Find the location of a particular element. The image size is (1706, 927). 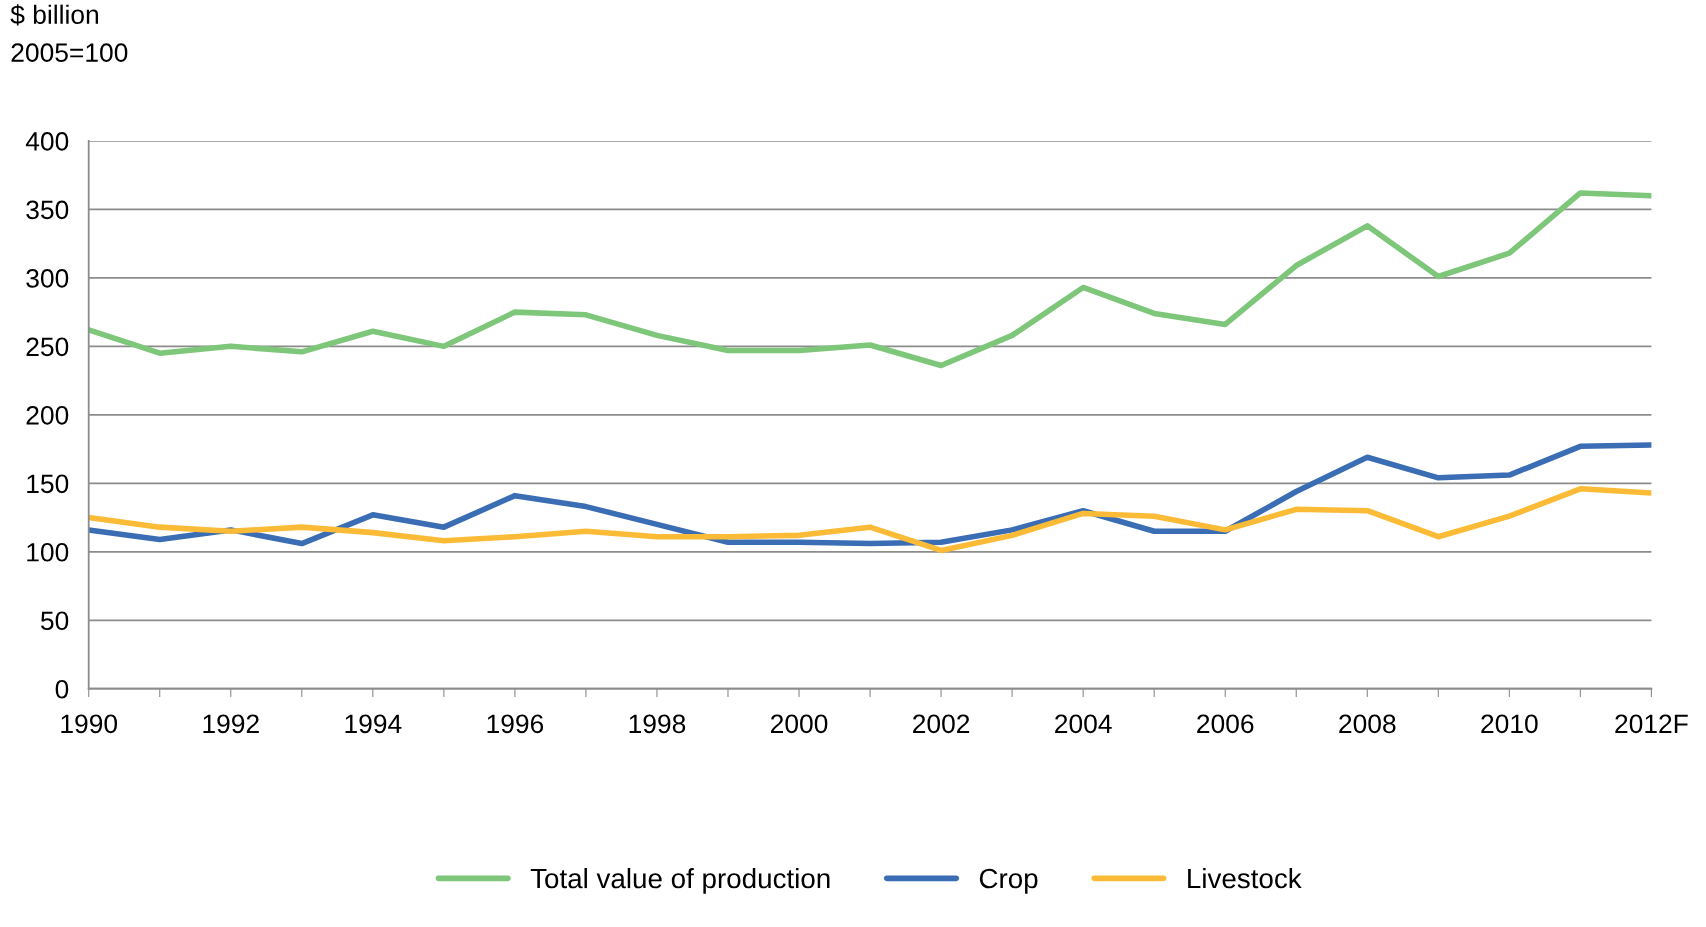

y-tick-label: 50 is located at coordinates (54, 621).